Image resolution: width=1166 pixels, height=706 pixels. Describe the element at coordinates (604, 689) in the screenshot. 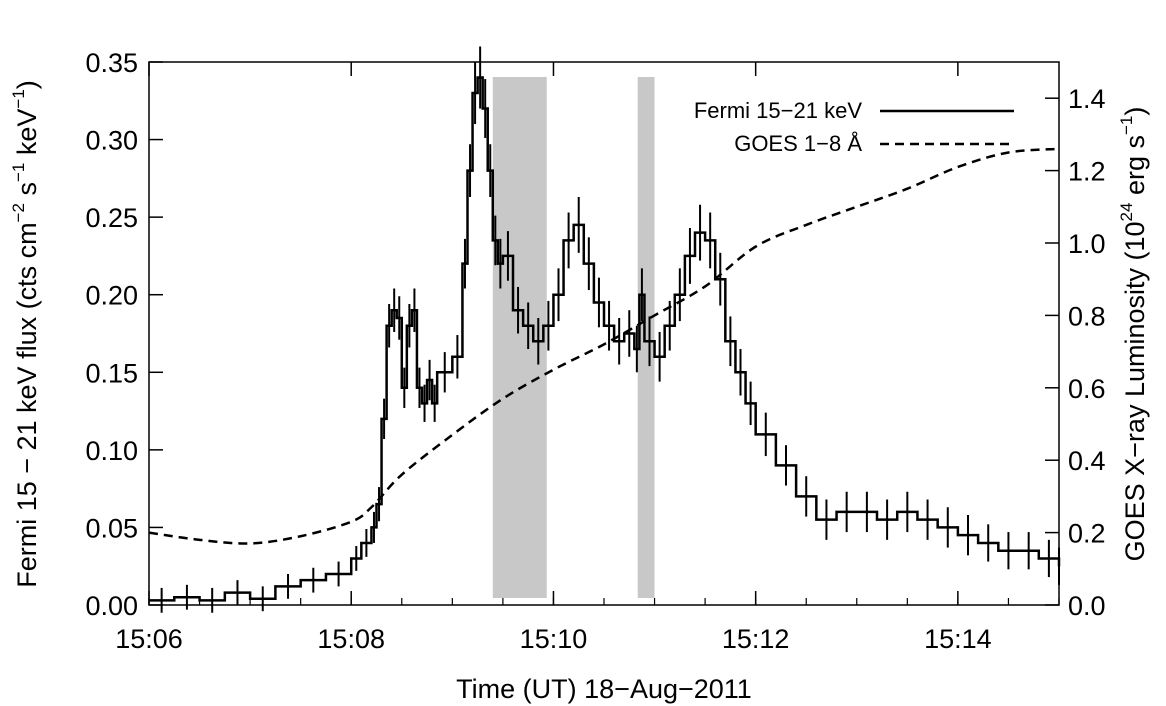

I see `x-axis-title: Time (UT) 18−Aug−2011` at that location.